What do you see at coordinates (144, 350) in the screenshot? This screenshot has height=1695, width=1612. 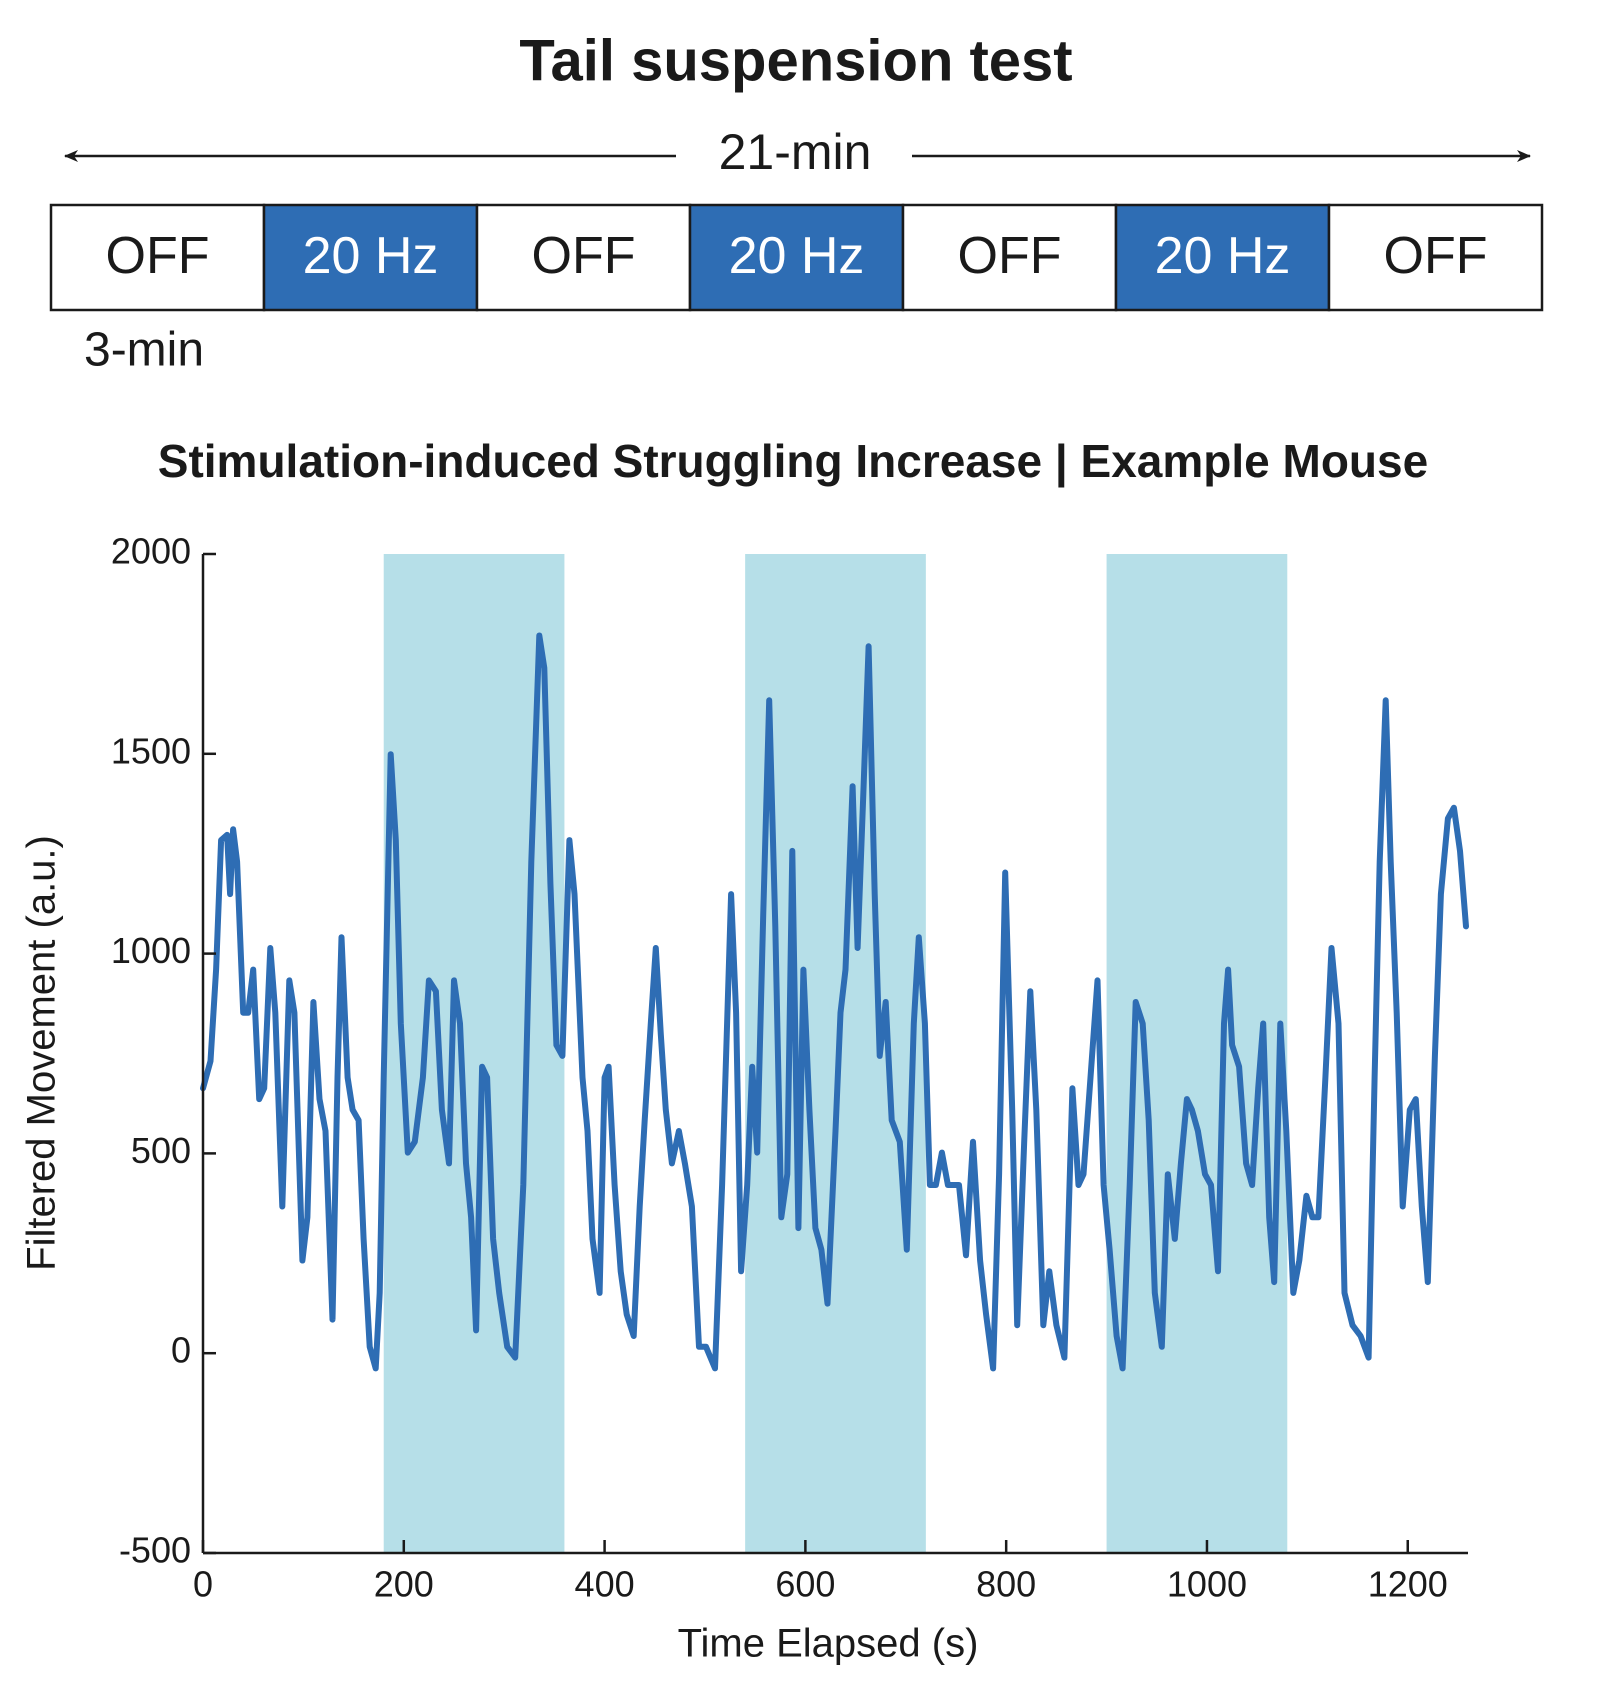 I see `segment-duration: 3-min` at bounding box center [144, 350].